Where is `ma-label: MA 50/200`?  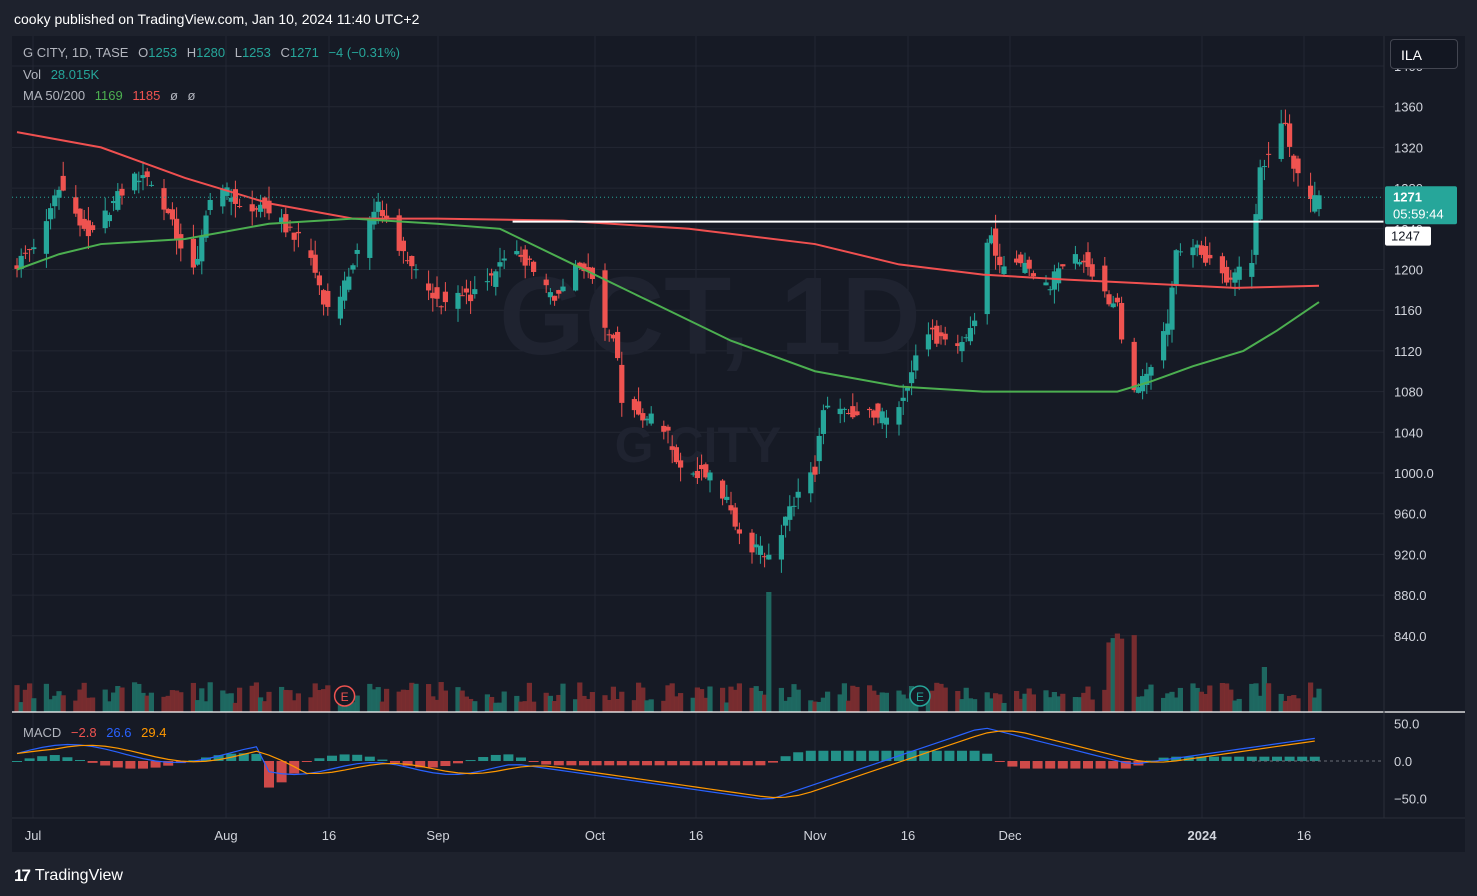
ma-label: MA 50/200 is located at coordinates (54, 95).